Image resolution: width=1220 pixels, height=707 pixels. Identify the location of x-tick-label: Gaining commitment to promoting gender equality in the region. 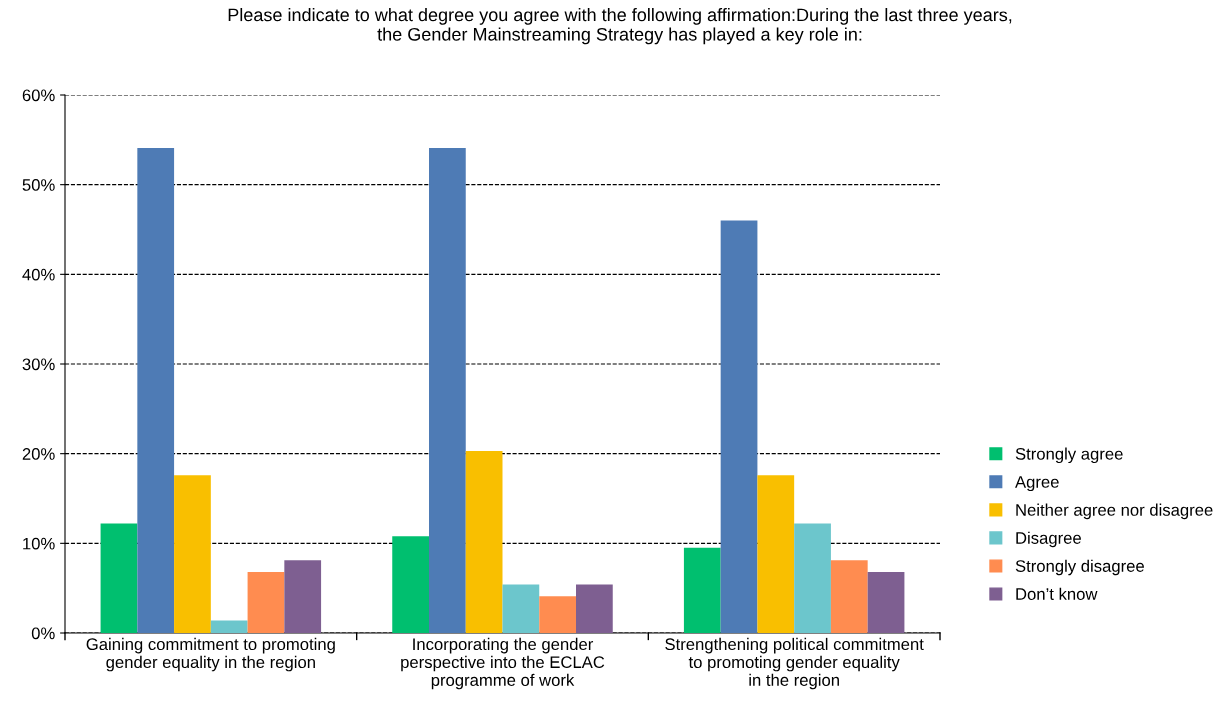
(210, 654).